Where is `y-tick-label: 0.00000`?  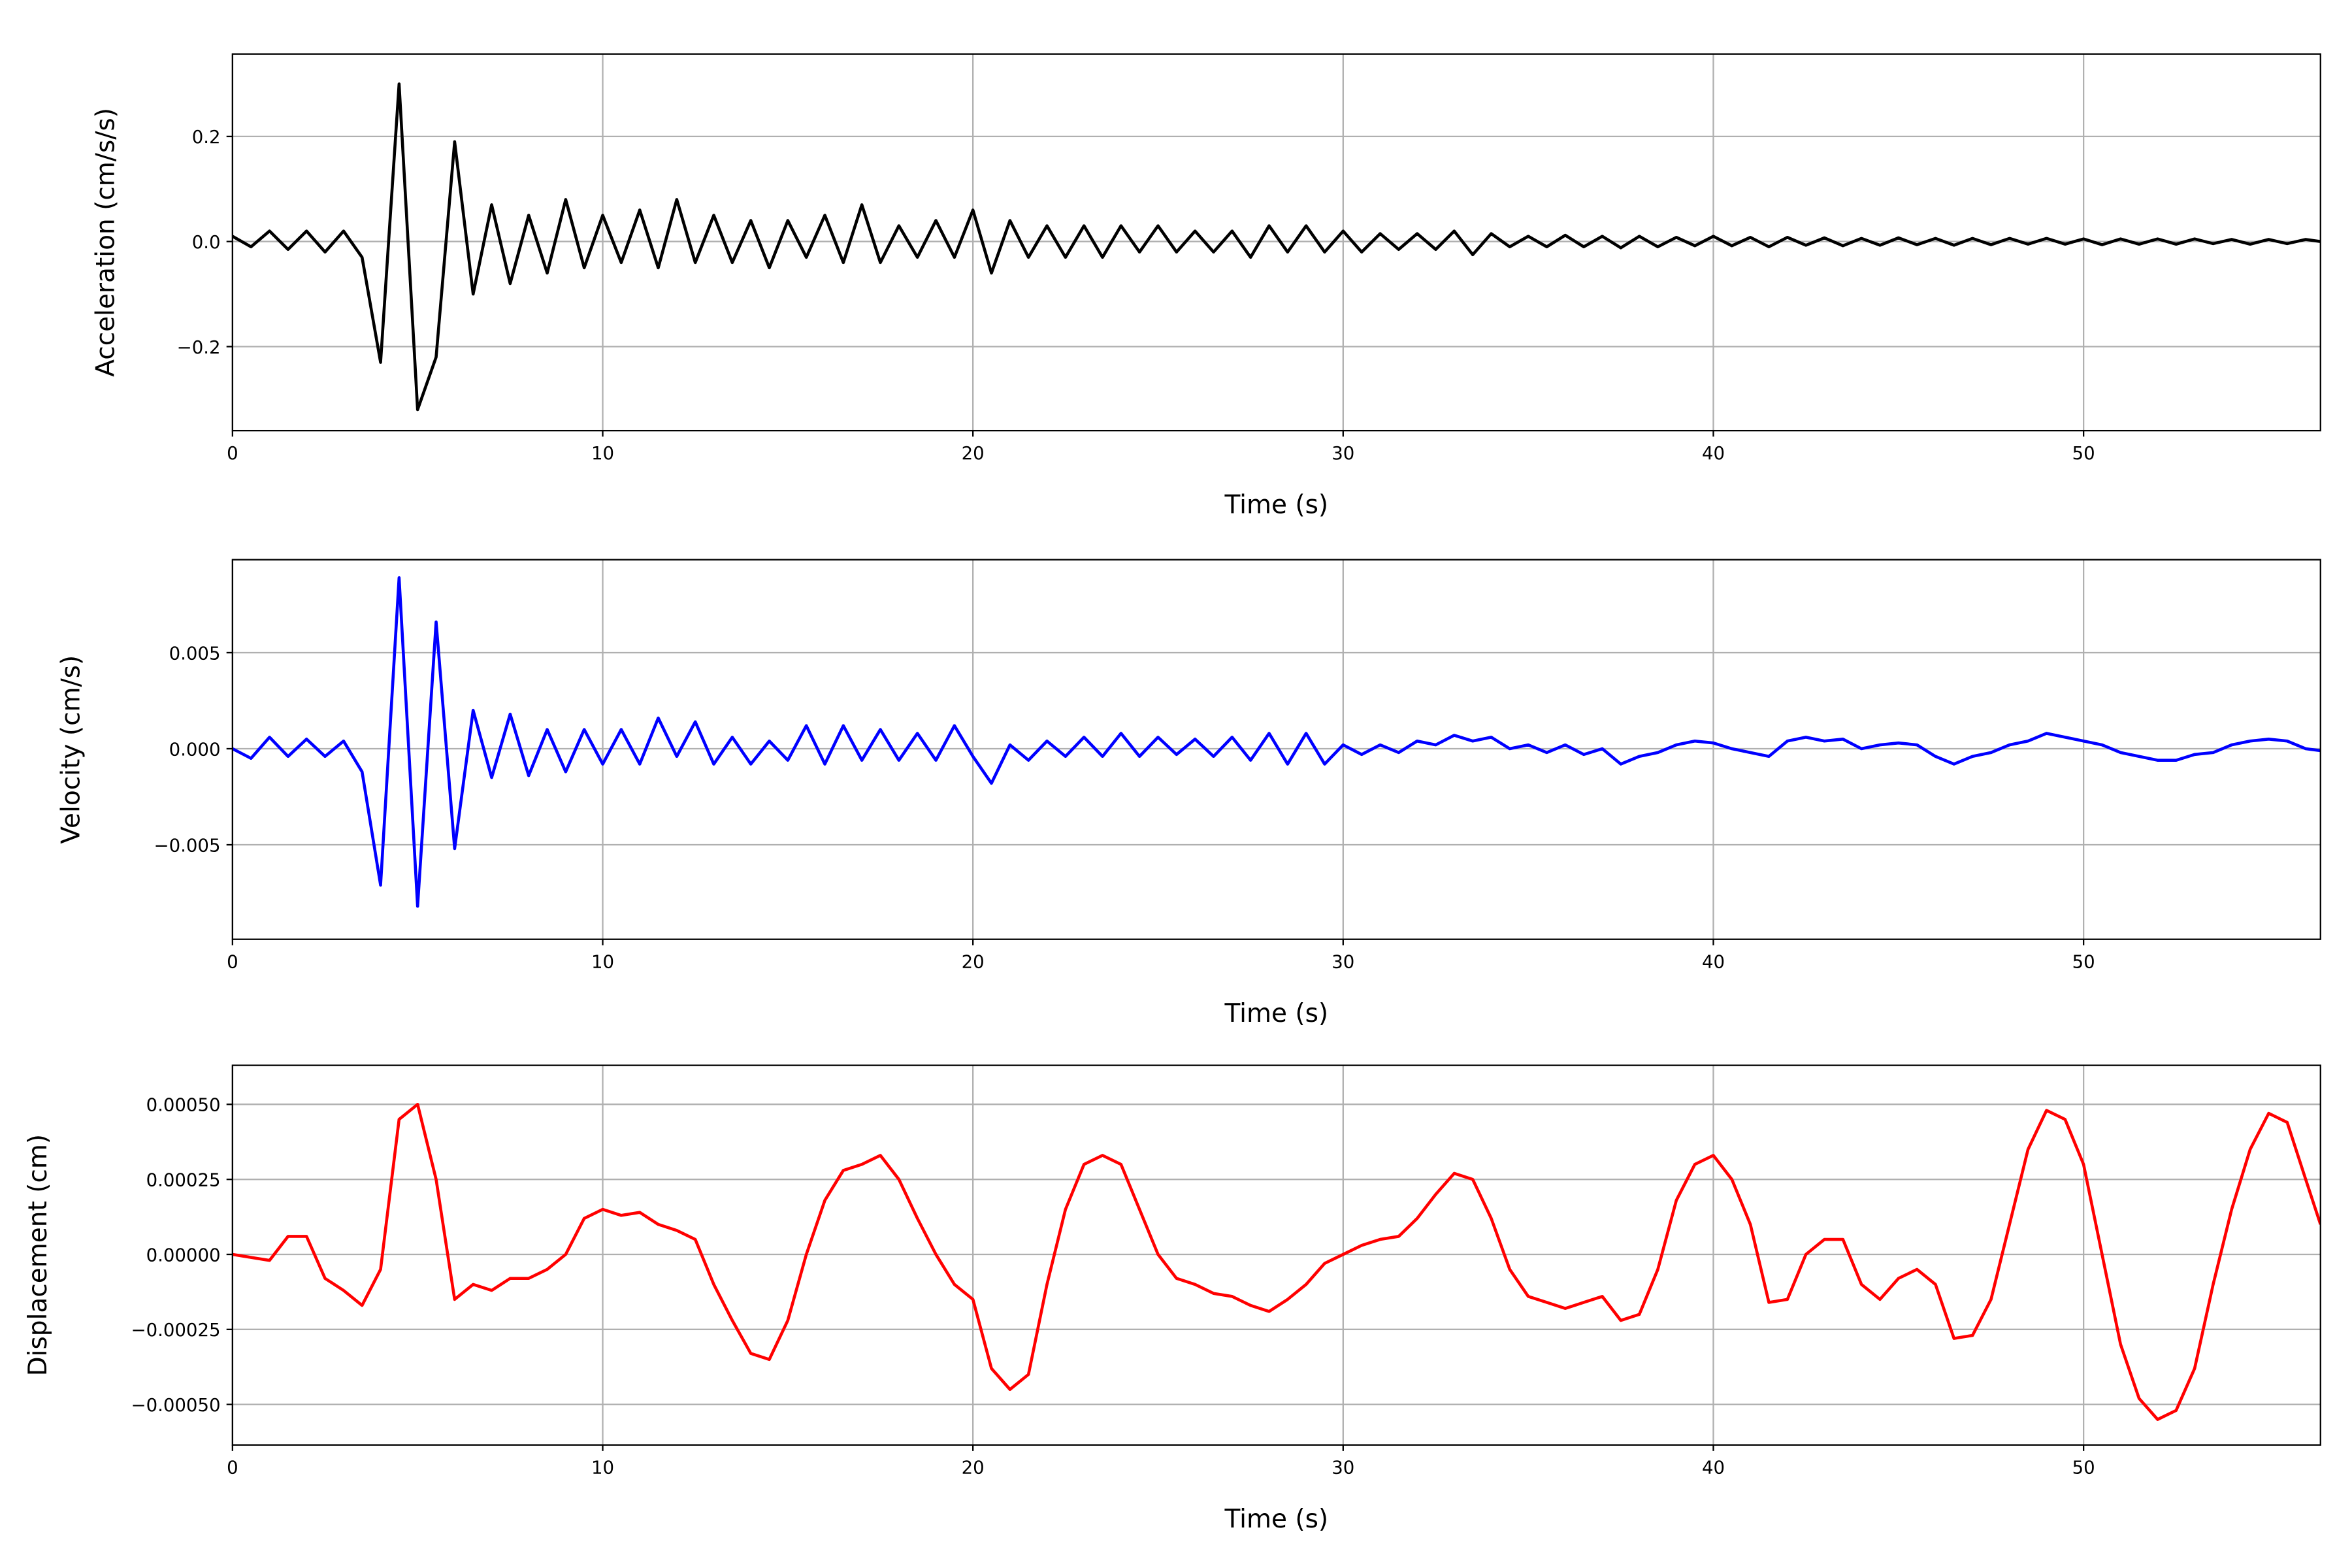
y-tick-label: 0.00000 is located at coordinates (183, 1255).